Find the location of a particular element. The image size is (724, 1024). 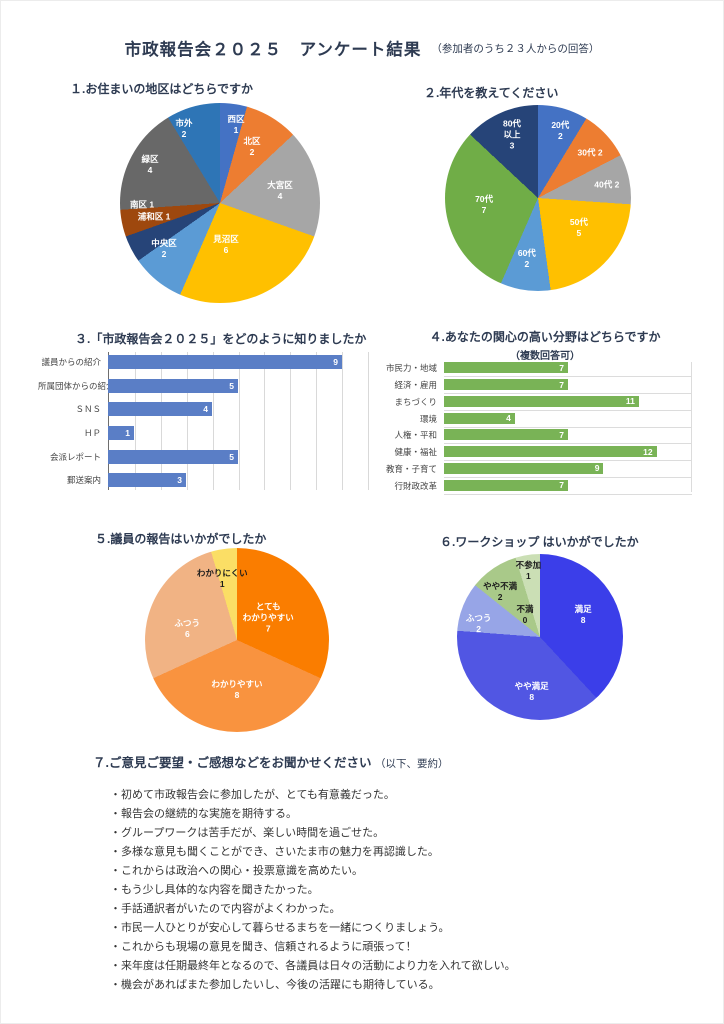

section-heading-q3: ３.「市政報告会２０２５」をどのように知りましたか is located at coordinates (221, 339).